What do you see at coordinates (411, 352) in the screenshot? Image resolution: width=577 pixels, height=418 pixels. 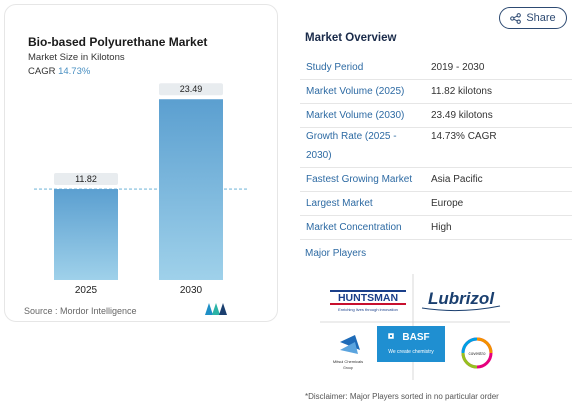 I see `basf-tagline: We create chemistry` at bounding box center [411, 352].